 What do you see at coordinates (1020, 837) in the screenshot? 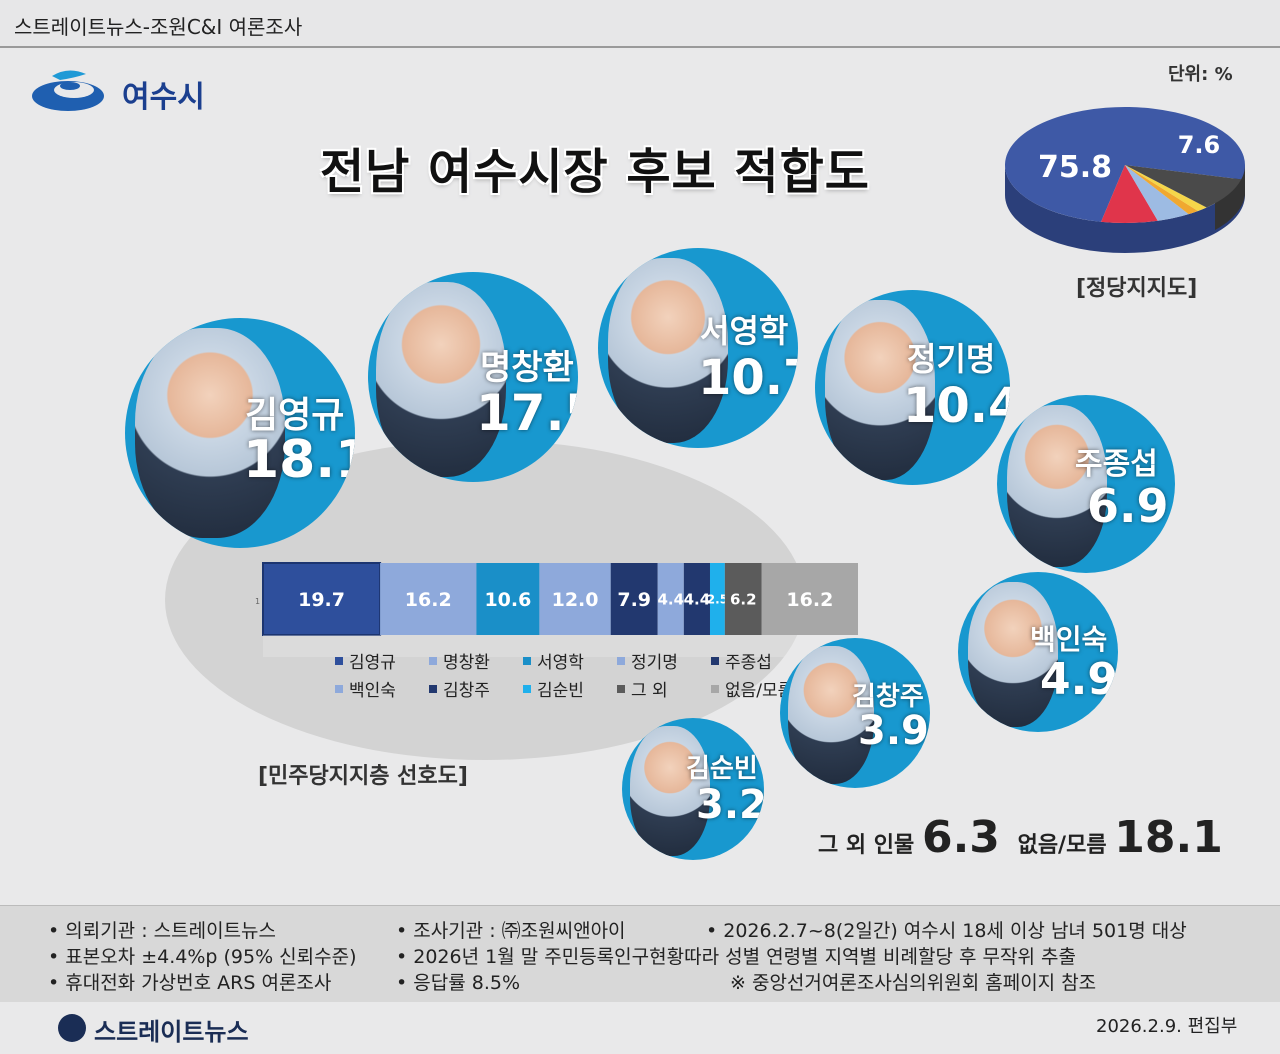
I see `others-summary: 그 외 인물 6.3 없음/모름 18.1` at bounding box center [1020, 837].